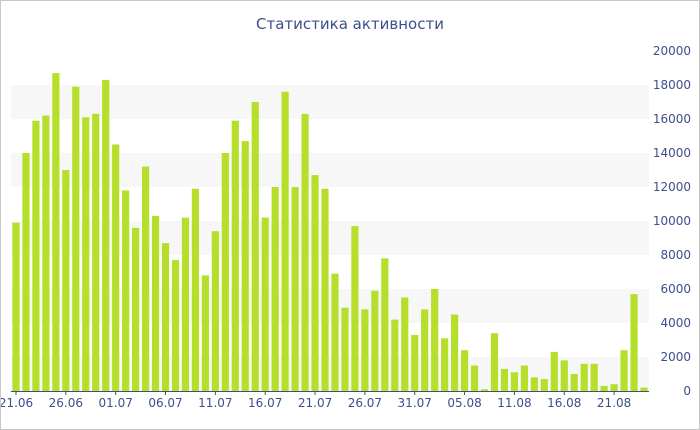  What do you see at coordinates (675, 255) in the screenshot?
I see `y-tick-label: 8000` at bounding box center [675, 255].